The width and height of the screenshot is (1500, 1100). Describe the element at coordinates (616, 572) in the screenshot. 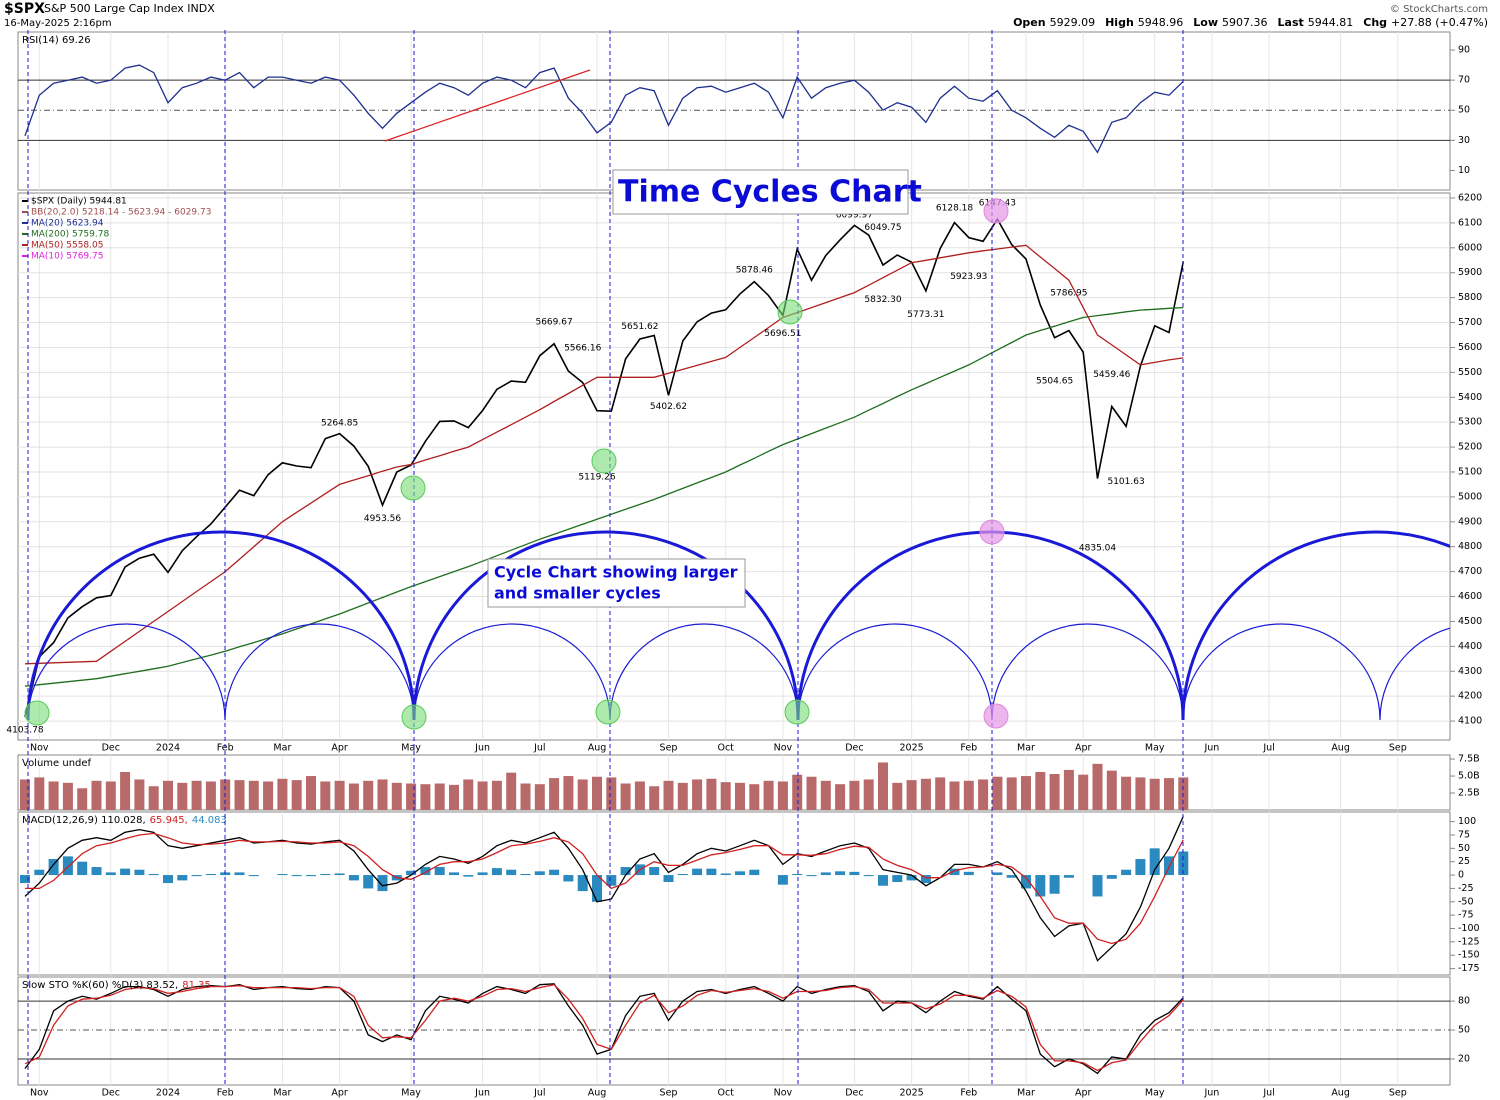

I see `note-line: Cycle Chart showing larger` at that location.